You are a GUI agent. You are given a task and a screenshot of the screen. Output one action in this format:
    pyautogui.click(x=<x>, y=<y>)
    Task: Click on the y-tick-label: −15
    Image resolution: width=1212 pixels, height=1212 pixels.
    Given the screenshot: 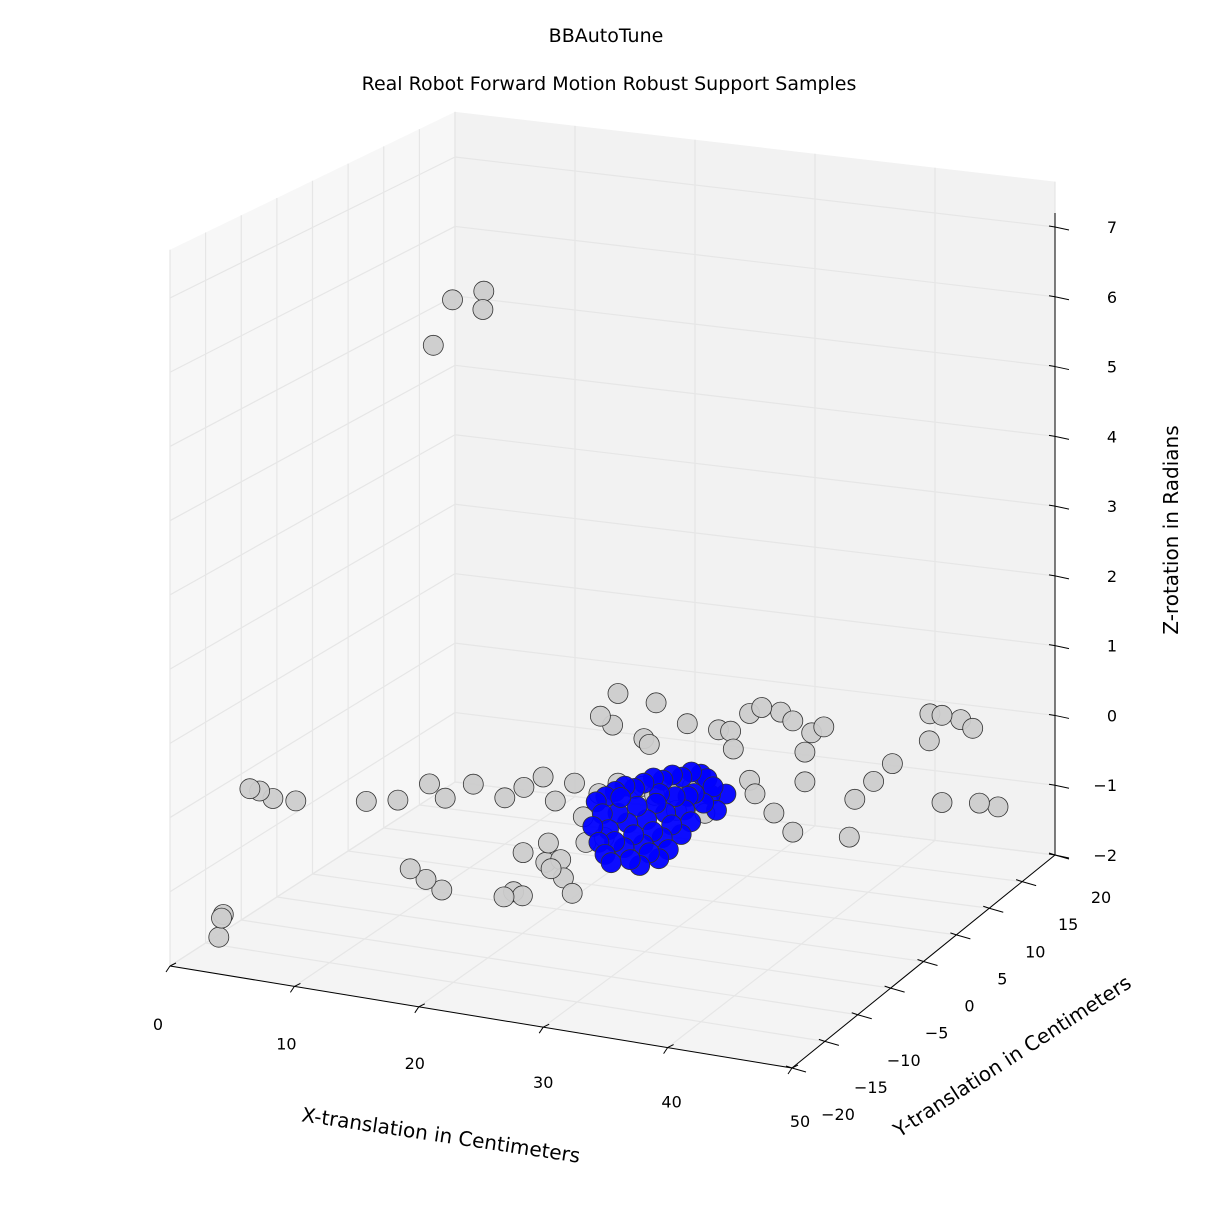 What is the action you would take?
    pyautogui.click(x=871, y=1087)
    